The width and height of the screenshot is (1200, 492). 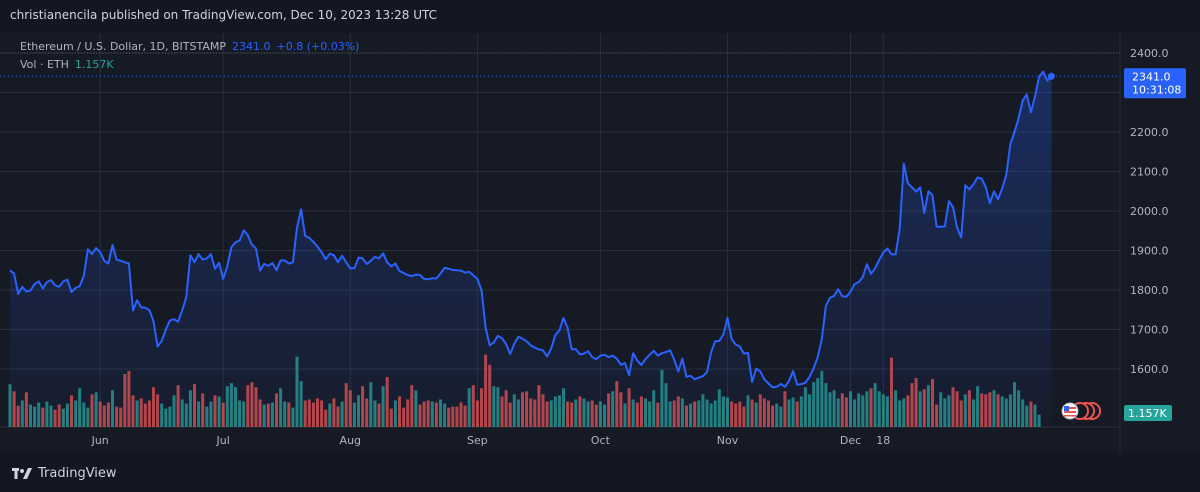 What do you see at coordinates (1149, 251) in the screenshot?
I see `price-tick-label: 1900.0` at bounding box center [1149, 251].